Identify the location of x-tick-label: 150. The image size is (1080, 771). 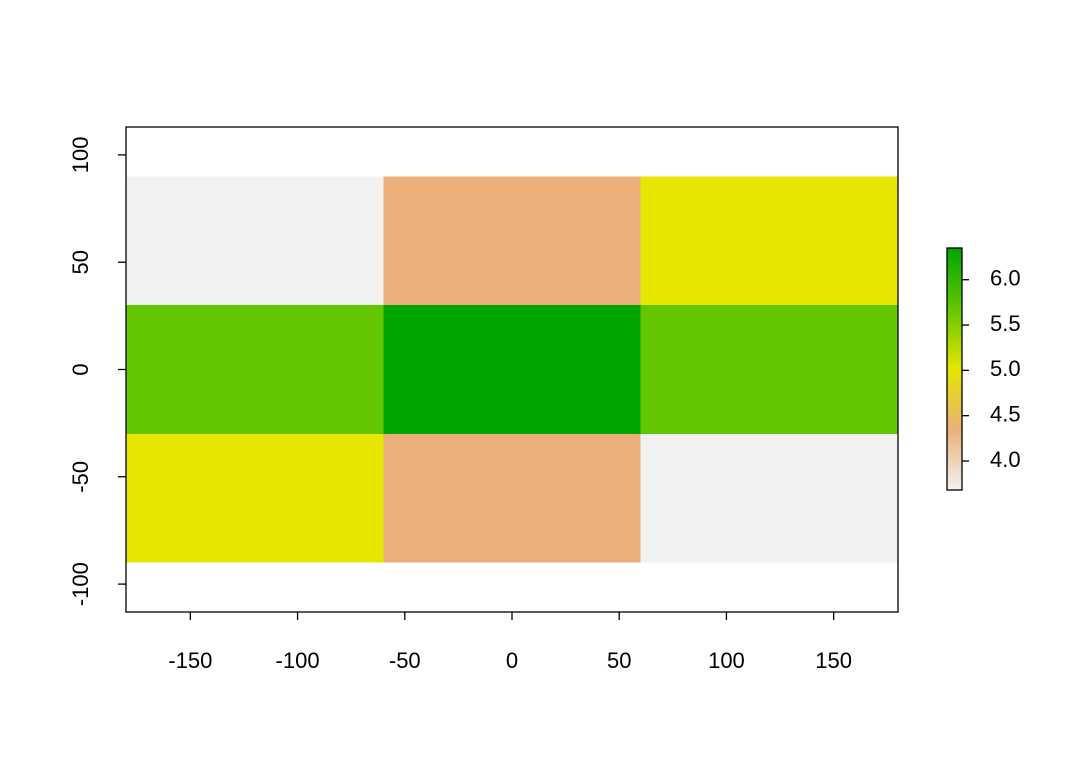
(833, 660).